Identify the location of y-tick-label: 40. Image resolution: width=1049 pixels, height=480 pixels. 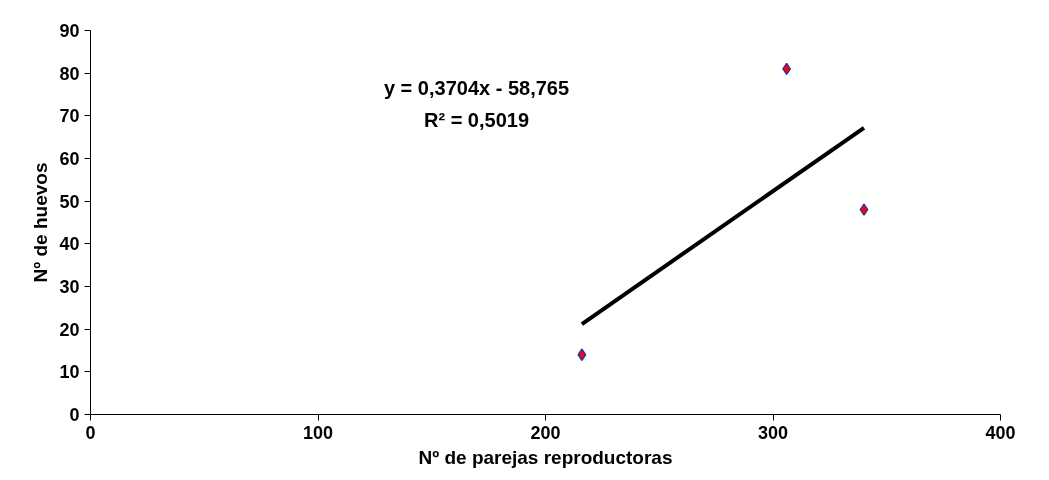
(69, 244).